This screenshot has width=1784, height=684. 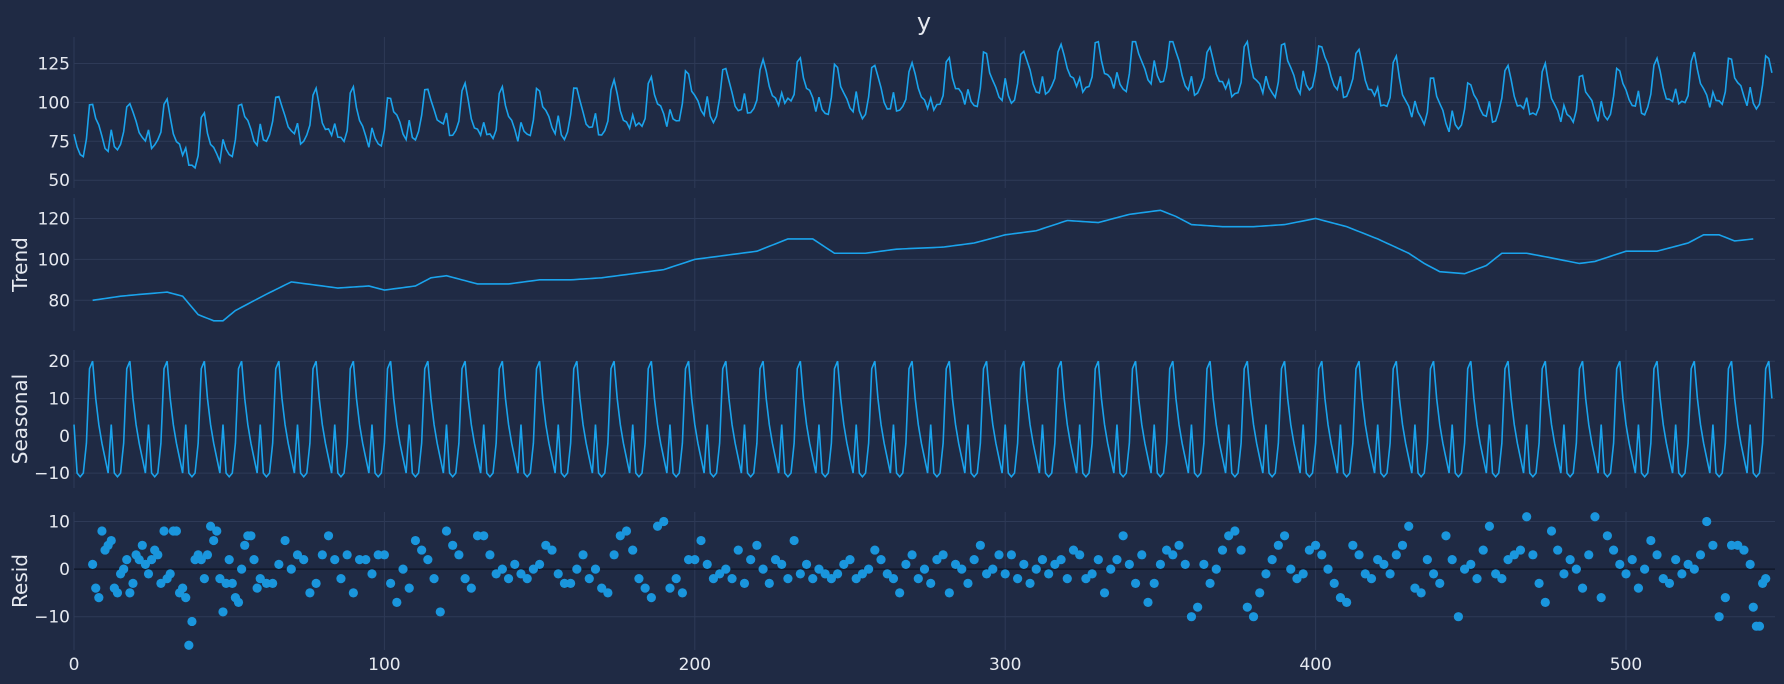 What do you see at coordinates (59, 523) in the screenshot?
I see `y-tick-label: 10` at bounding box center [59, 523].